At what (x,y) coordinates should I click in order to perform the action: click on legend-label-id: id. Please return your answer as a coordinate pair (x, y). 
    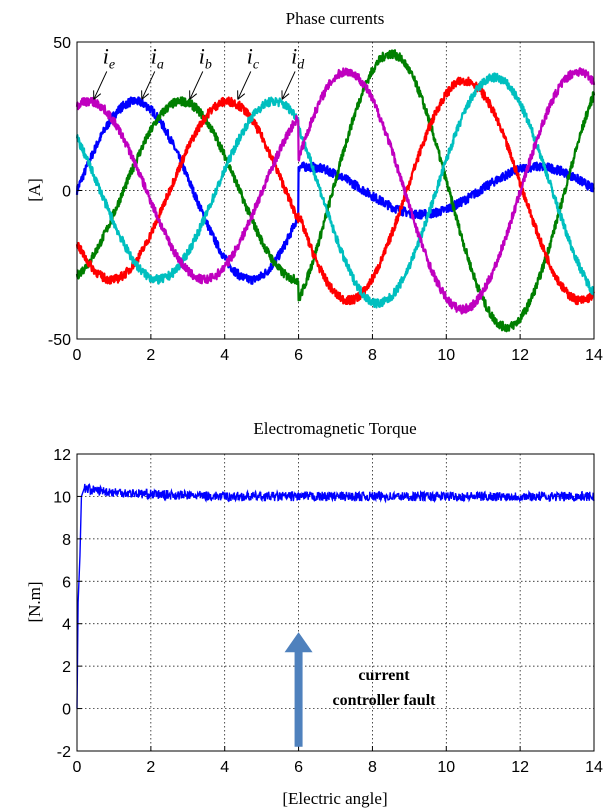
    Looking at the image, I should click on (293, 71).